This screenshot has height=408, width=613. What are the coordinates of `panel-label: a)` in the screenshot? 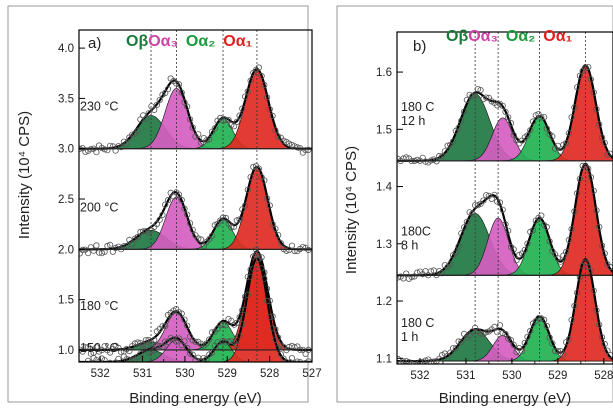 It's located at (94, 43).